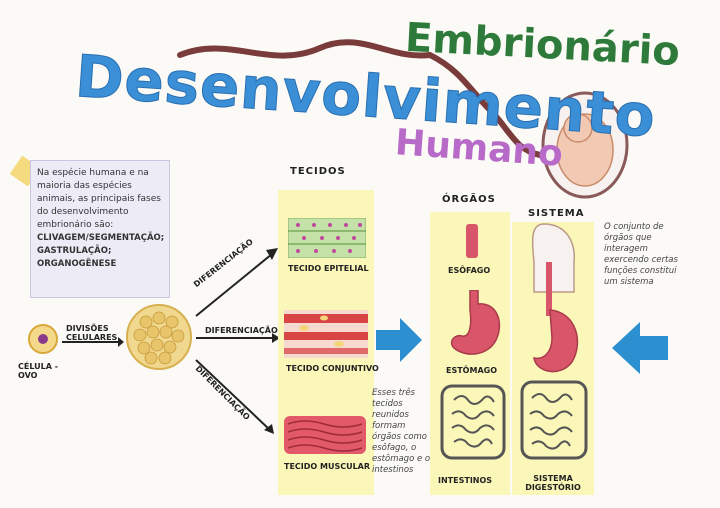  Describe the element at coordinates (556, 213) in the screenshot. I see `system-heading: SISTEMA` at that location.